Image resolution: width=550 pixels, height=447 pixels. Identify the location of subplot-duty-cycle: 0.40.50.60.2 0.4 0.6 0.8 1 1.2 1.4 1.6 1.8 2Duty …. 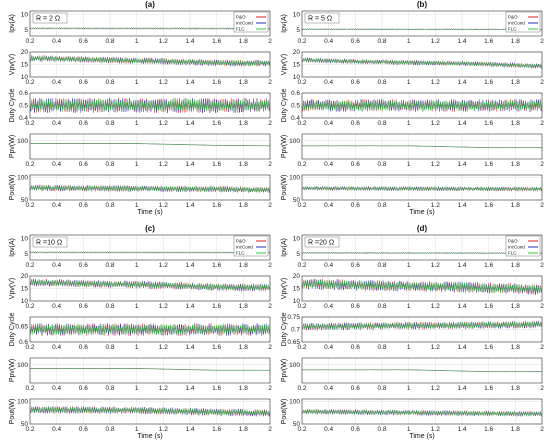
(412, 107).